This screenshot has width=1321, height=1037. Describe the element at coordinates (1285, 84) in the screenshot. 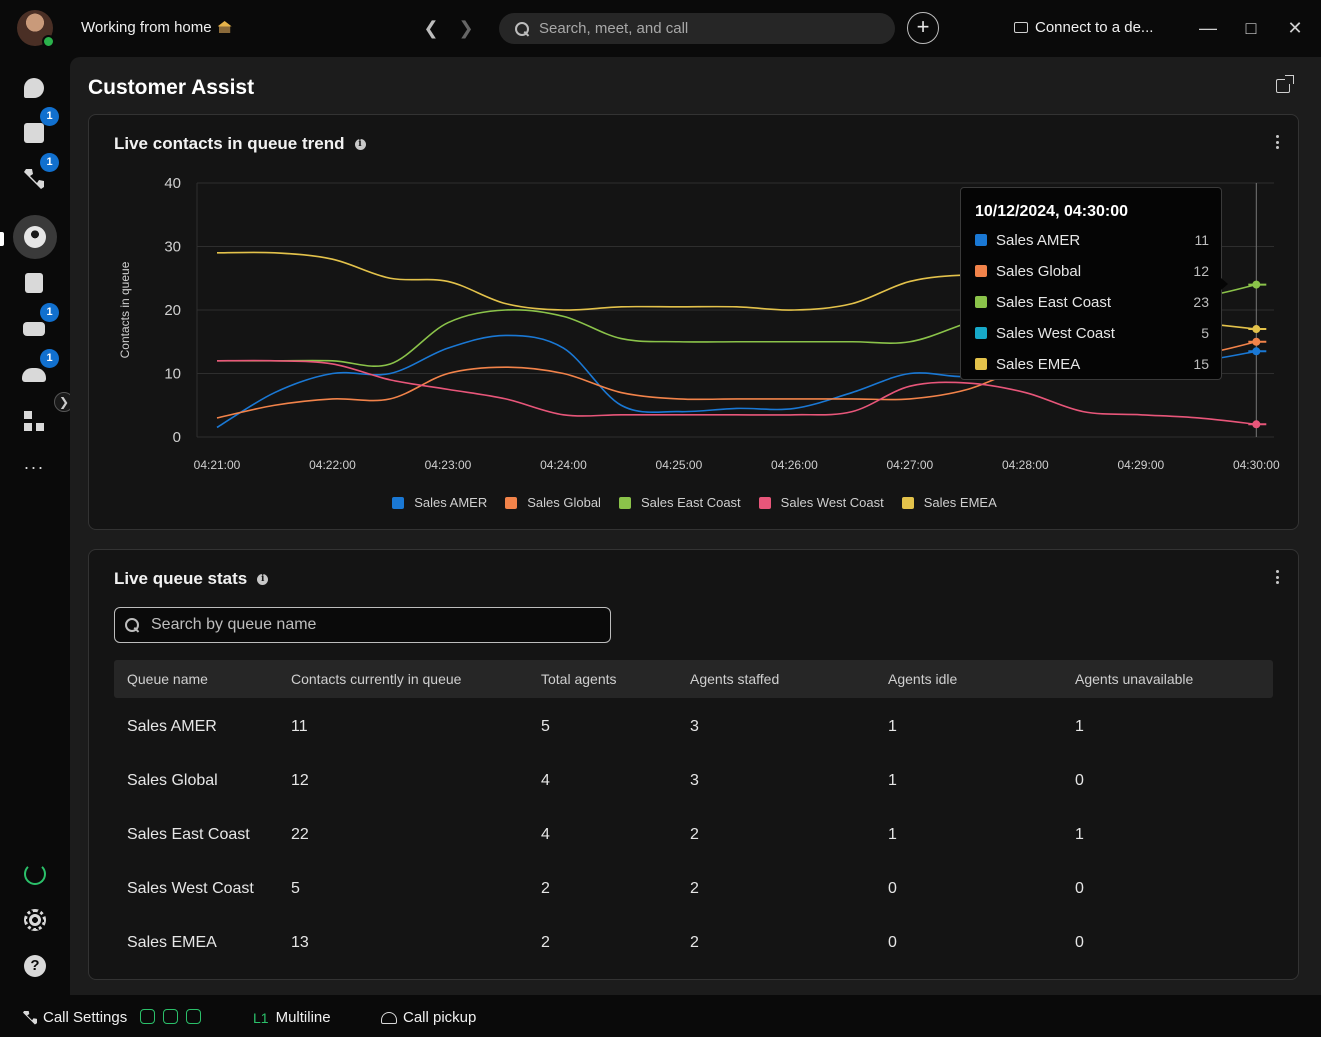

I see `popout-icon` at that location.